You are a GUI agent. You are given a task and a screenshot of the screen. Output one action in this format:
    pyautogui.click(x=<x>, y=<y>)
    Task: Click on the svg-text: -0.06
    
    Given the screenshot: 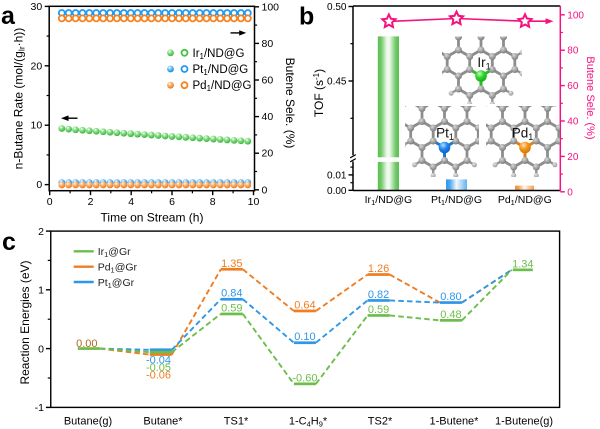 What is the action you would take?
    pyautogui.click(x=158, y=375)
    